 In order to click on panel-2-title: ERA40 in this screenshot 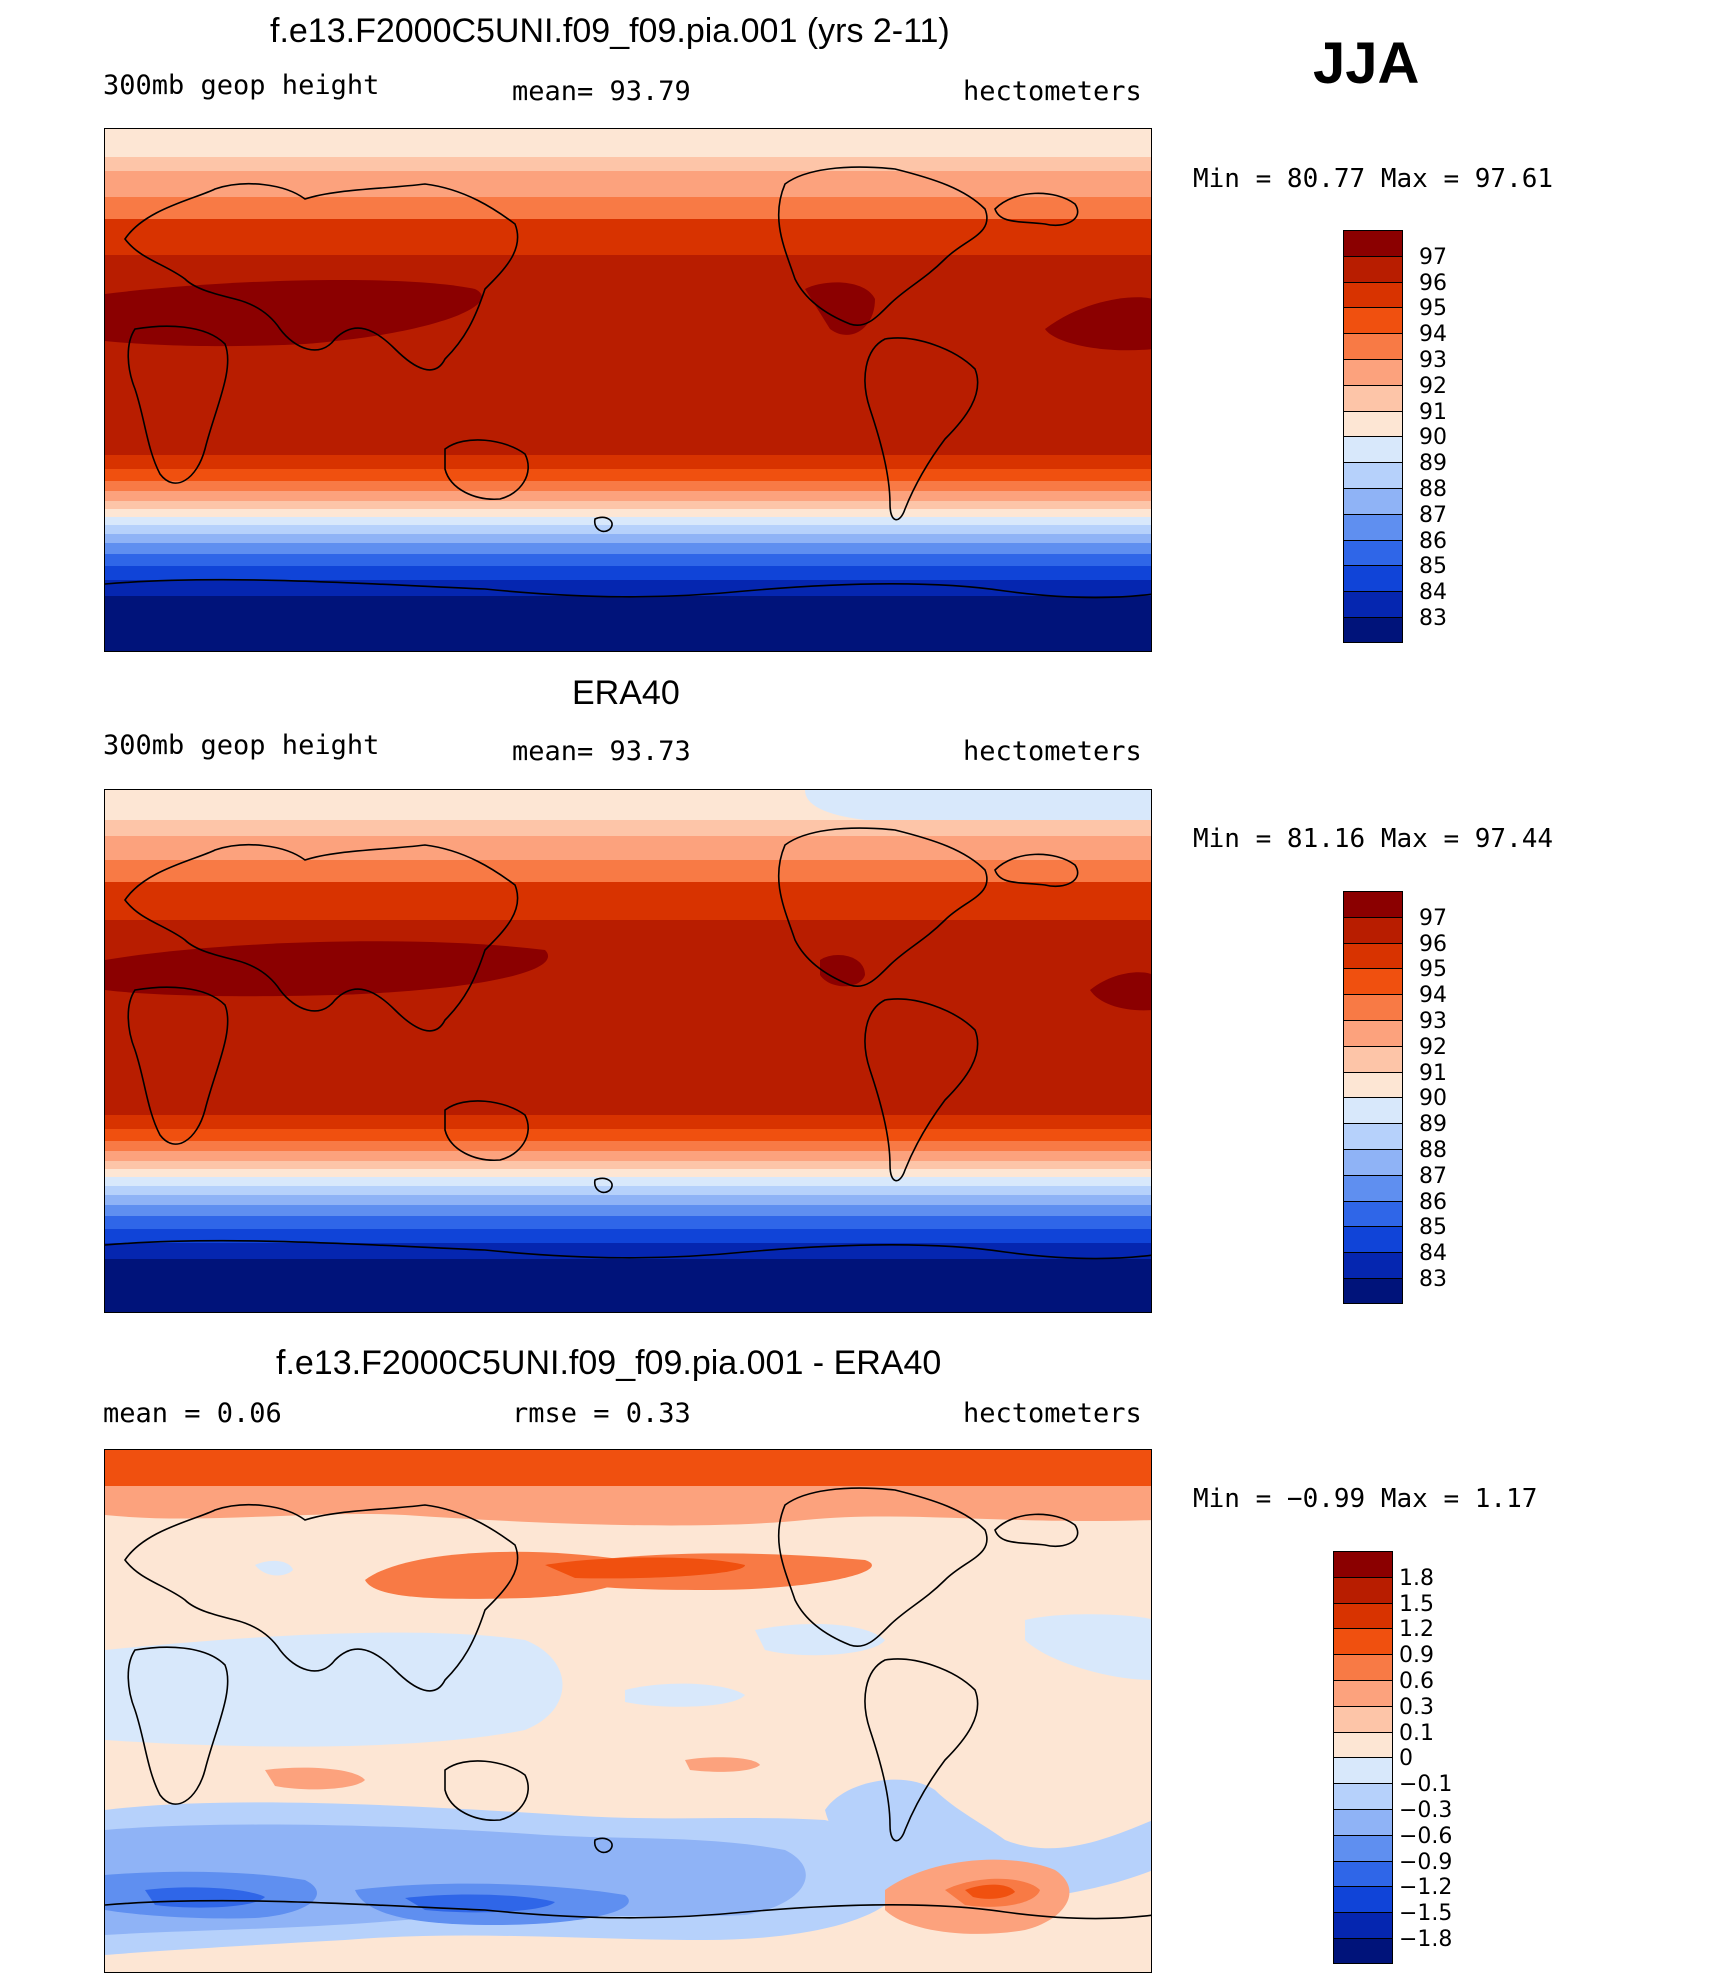, I will do `click(626, 693)`.